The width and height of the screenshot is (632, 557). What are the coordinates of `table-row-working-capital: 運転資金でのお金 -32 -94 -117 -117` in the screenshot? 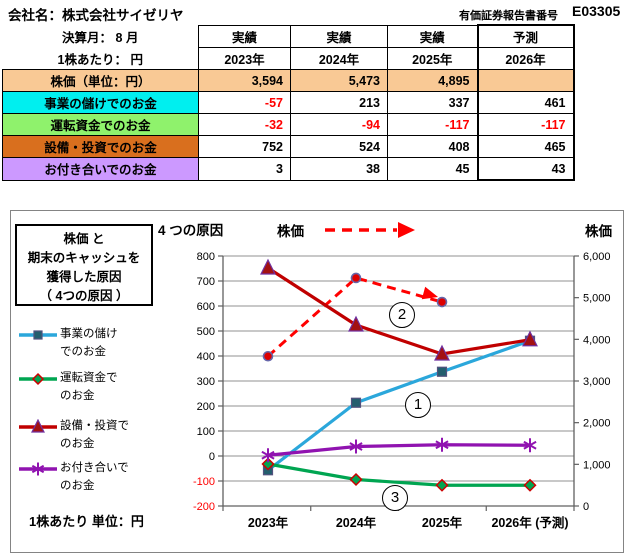 It's located at (288, 124).